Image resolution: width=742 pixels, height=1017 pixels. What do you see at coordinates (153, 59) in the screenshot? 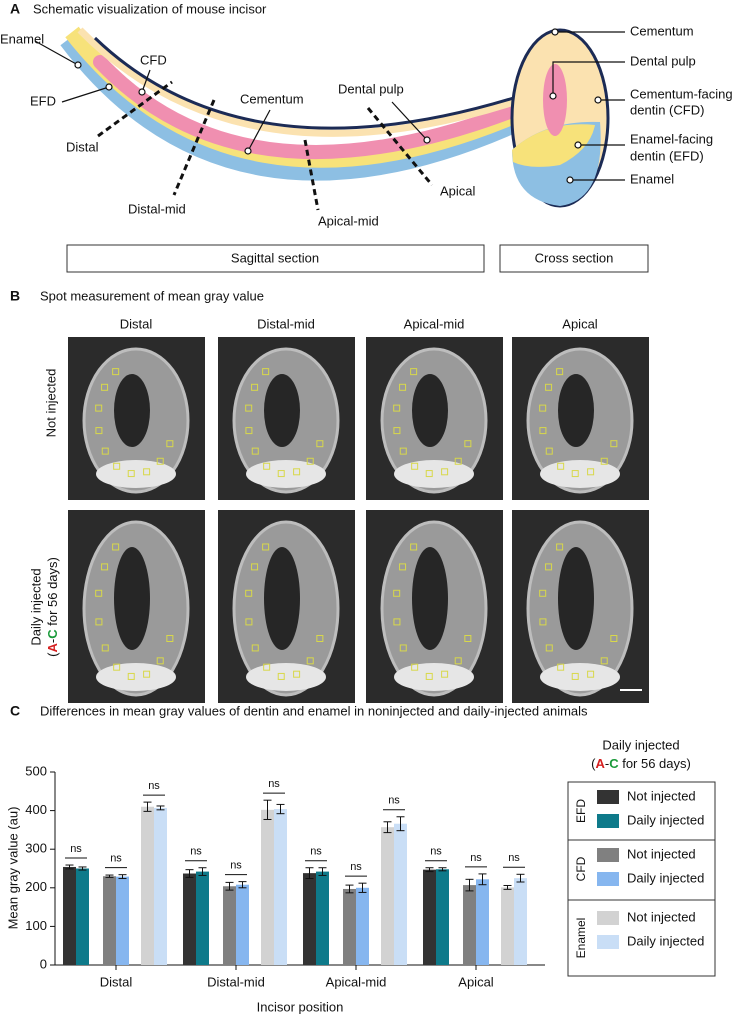
I see `label: CFD` at bounding box center [153, 59].